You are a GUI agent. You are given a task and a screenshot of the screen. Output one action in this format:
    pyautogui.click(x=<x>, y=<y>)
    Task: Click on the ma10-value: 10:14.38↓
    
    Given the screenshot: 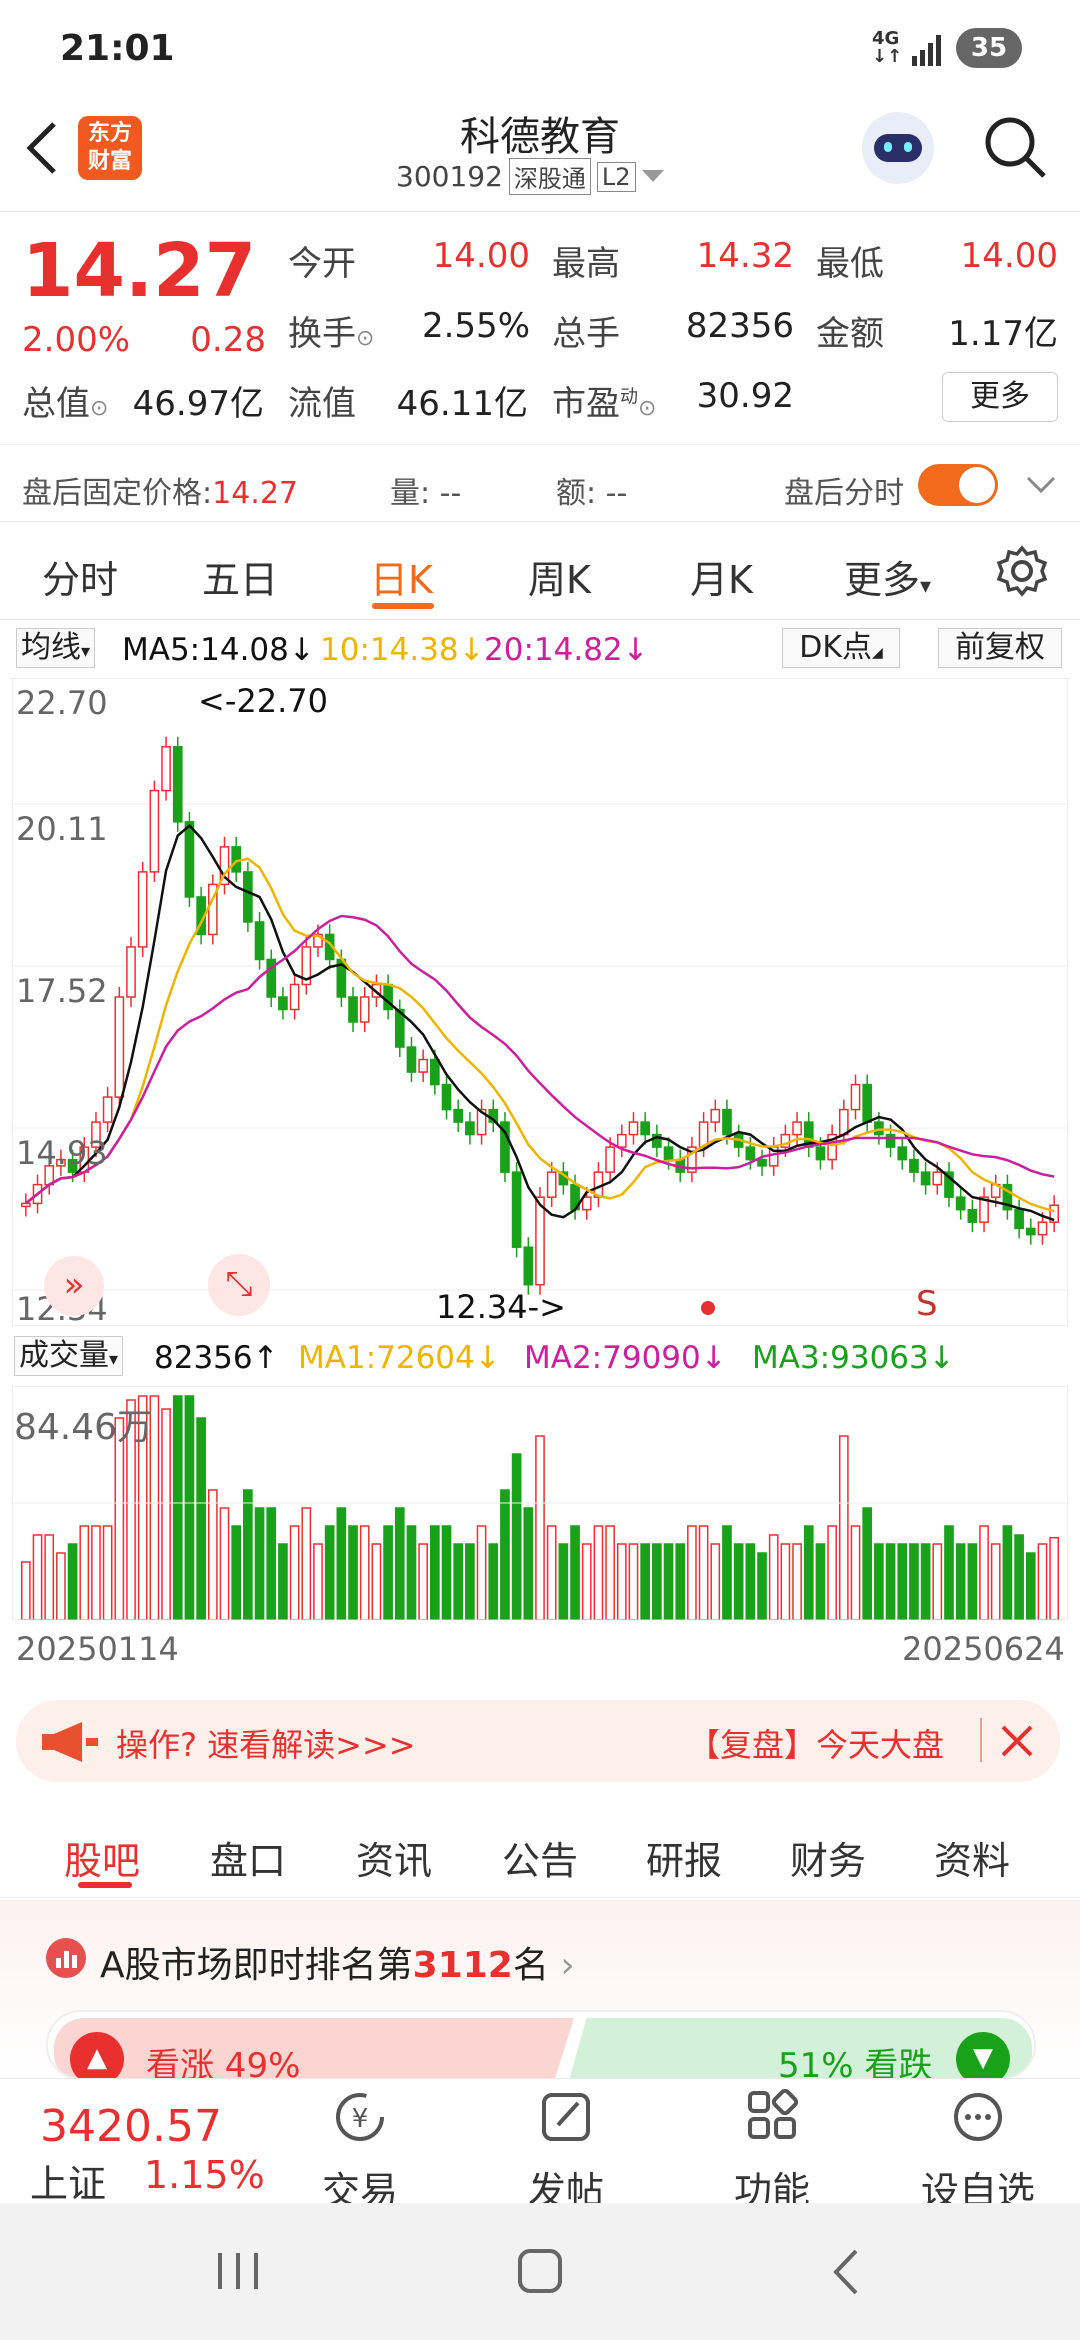 What is the action you would take?
    pyautogui.click(x=402, y=650)
    